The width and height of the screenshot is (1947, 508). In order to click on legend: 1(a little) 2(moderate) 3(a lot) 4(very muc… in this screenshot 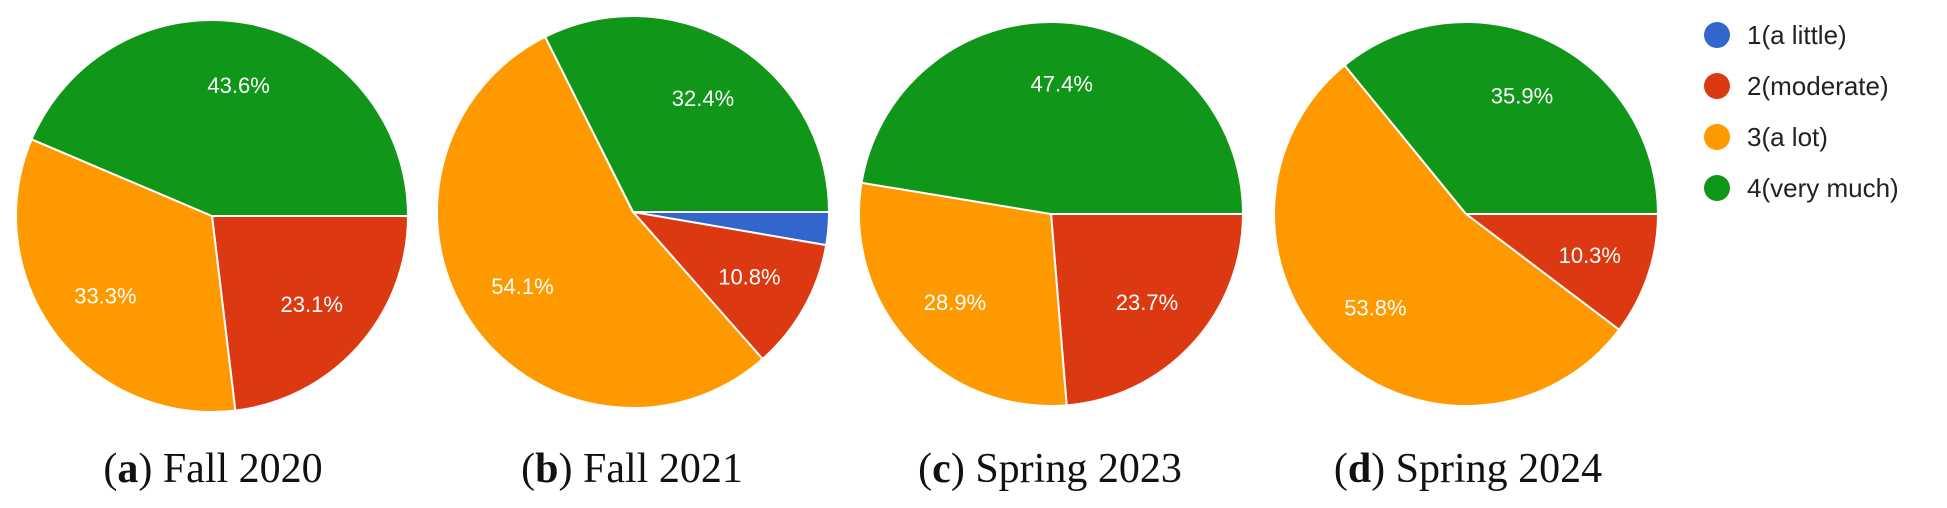, I will do `click(1801, 111)`.